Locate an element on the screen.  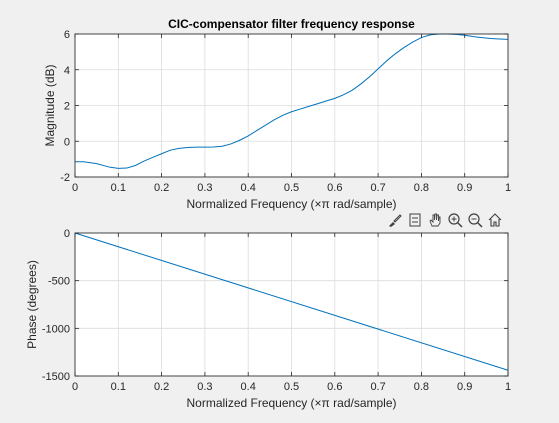
phase-xtick-label: 0.1 is located at coordinates (118, 387).